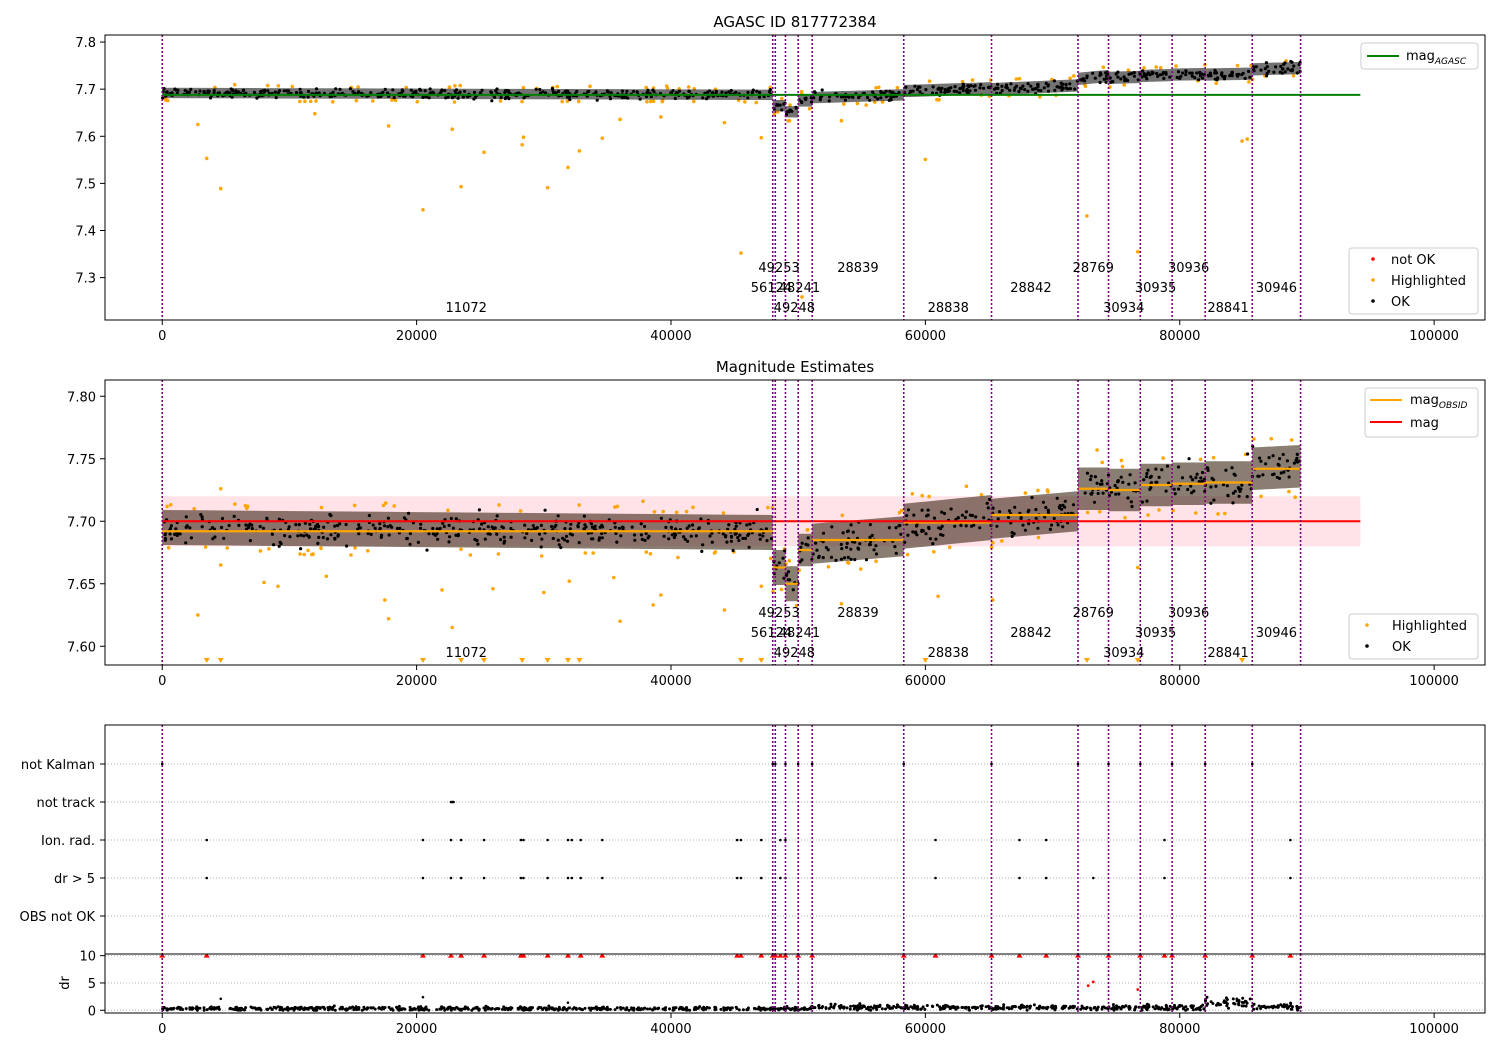 This screenshot has height=1050, width=1500. I want to click on flag-category-label: dr > 5, so click(74, 879).